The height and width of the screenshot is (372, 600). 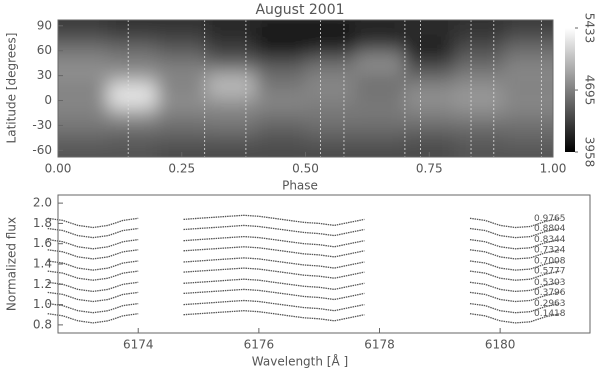 I want to click on y-tick-label: 60, so click(x=44, y=50).